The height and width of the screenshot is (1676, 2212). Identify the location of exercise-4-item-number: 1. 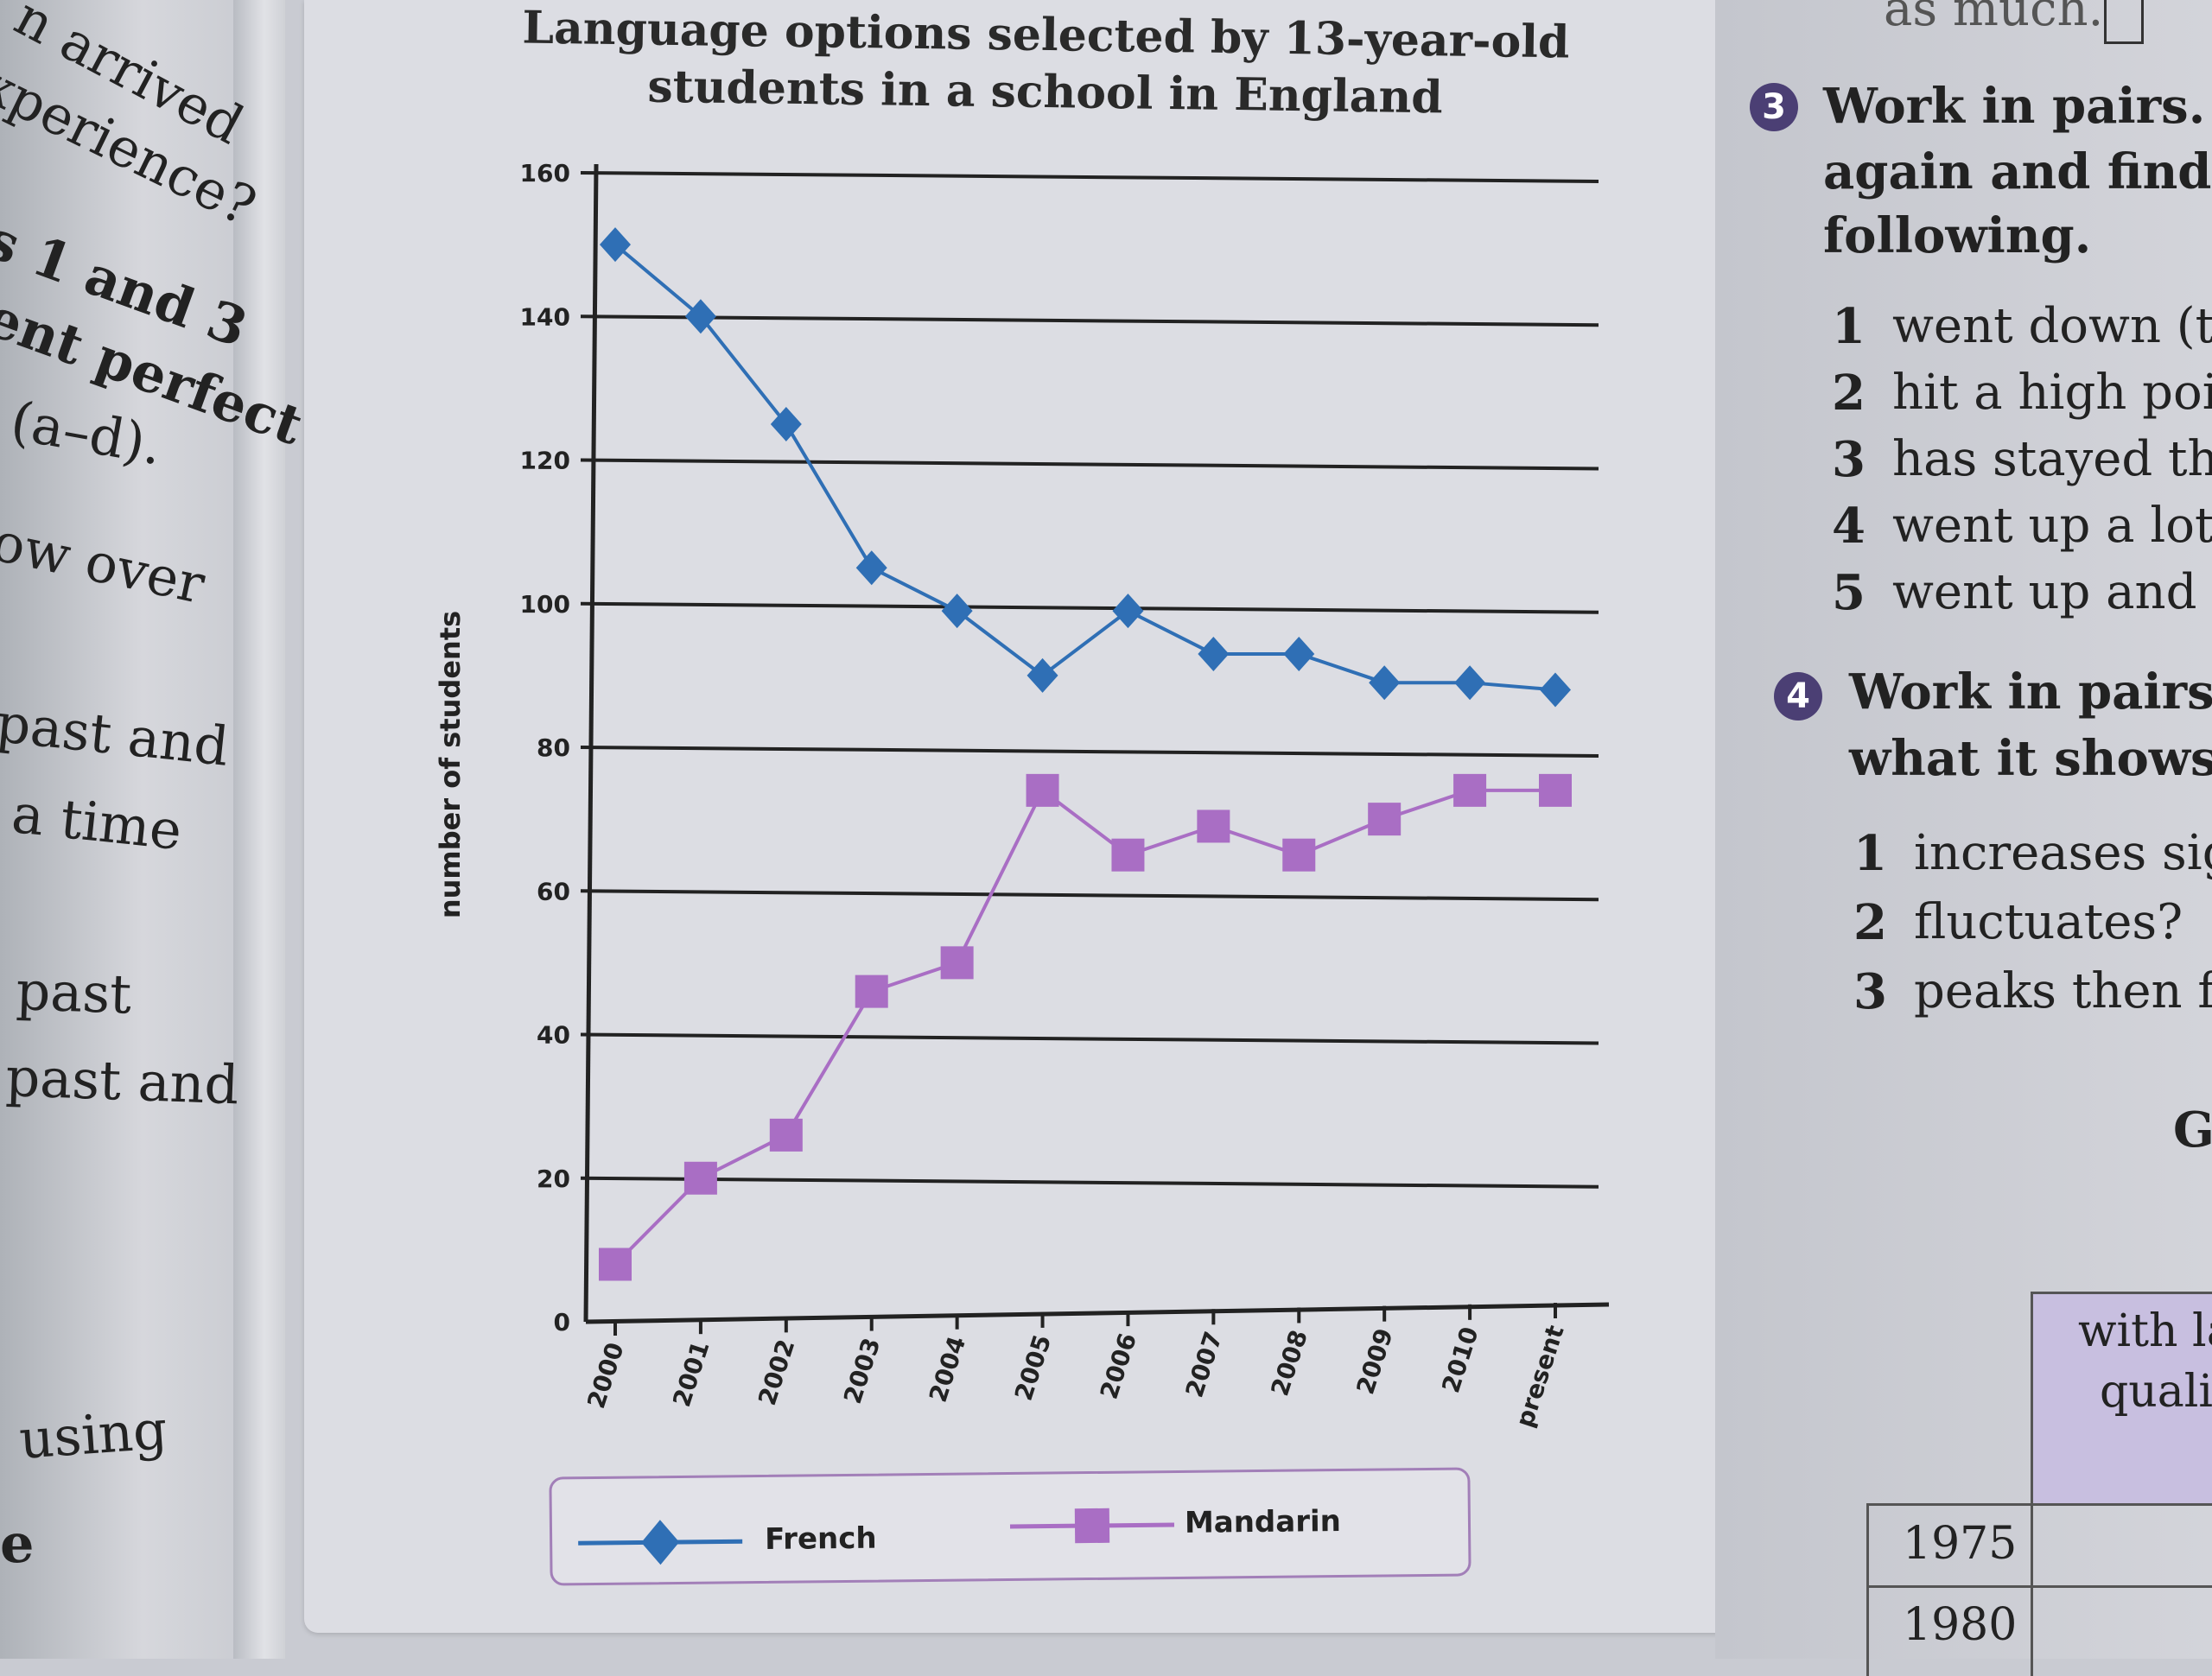
(1870, 853).